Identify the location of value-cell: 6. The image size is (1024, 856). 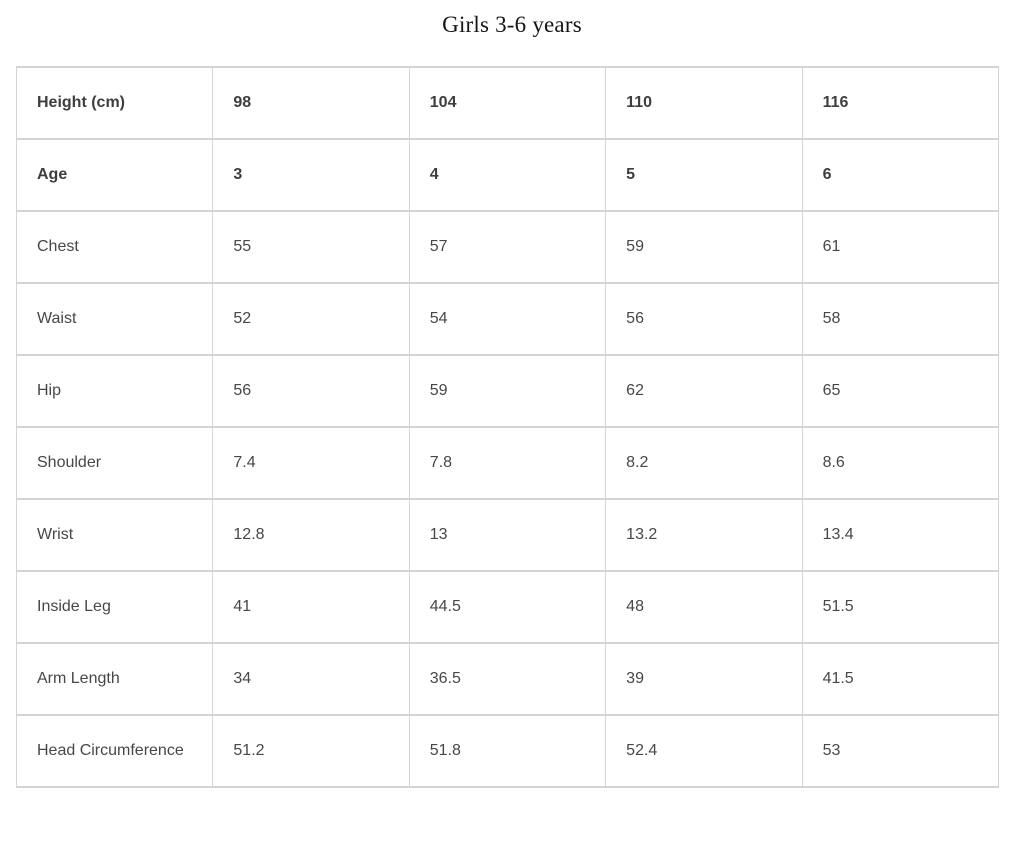
(900, 175).